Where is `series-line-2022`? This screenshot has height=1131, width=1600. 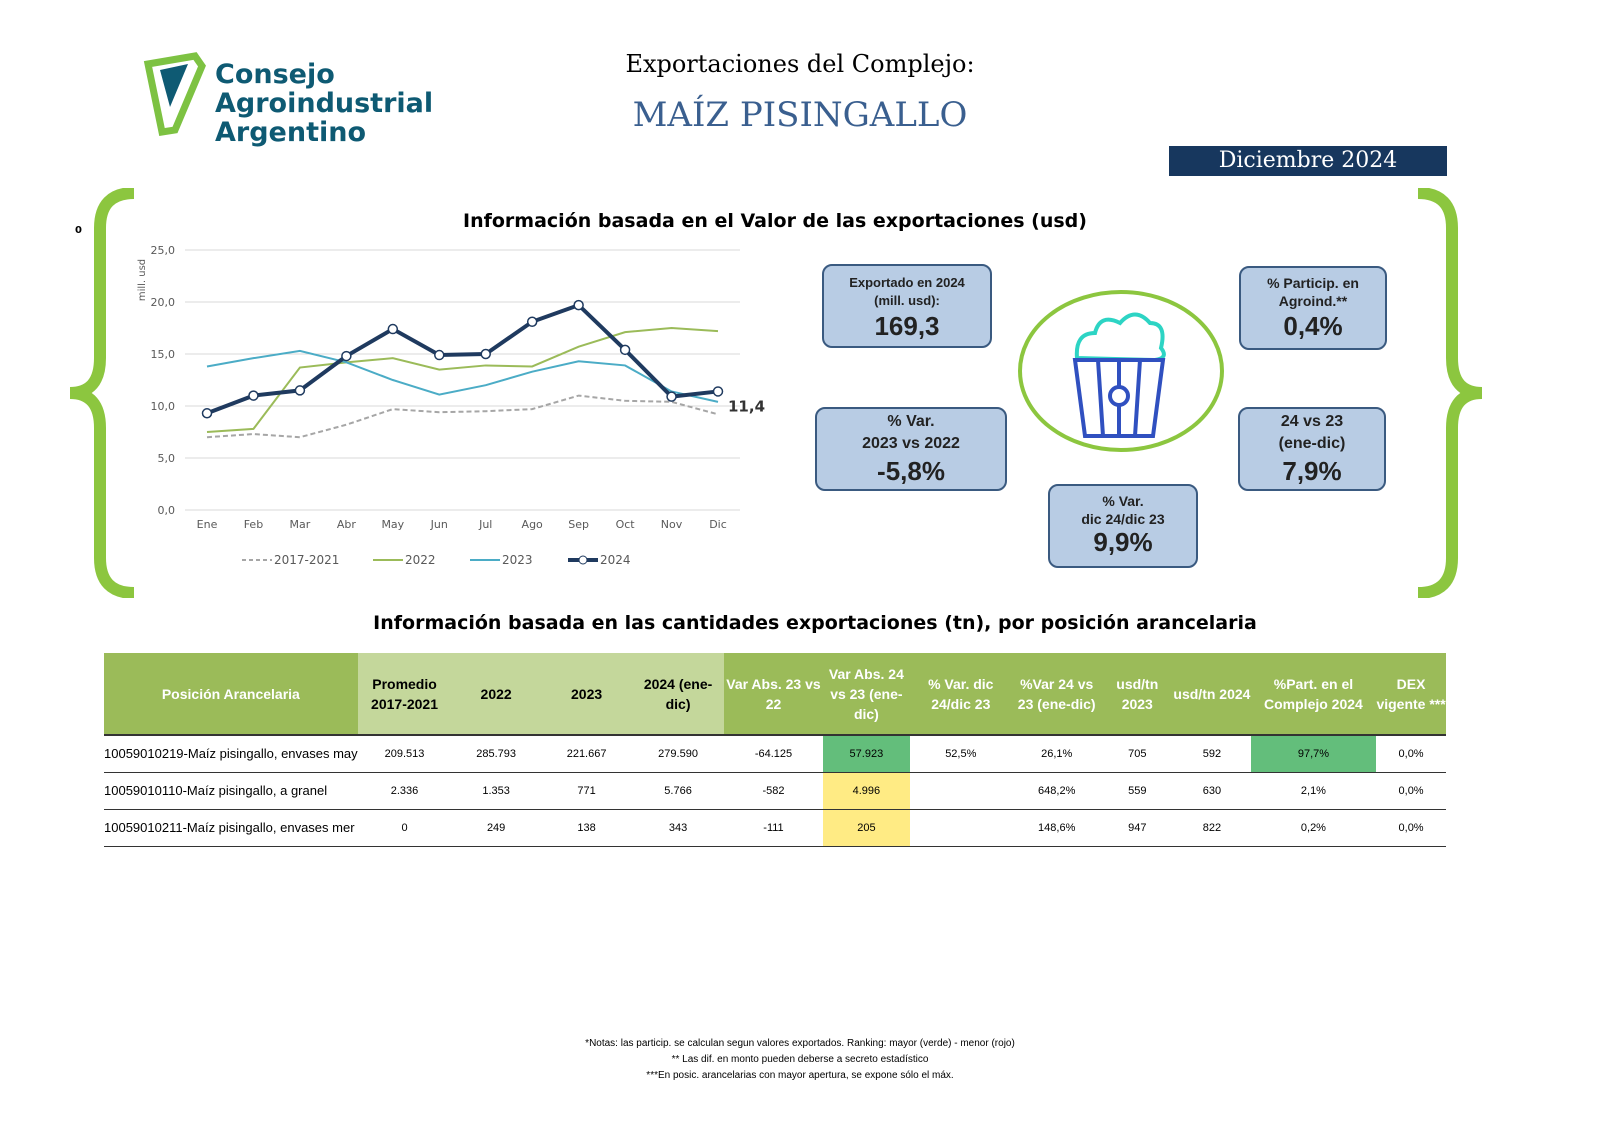
series-line-2022 is located at coordinates (462, 379).